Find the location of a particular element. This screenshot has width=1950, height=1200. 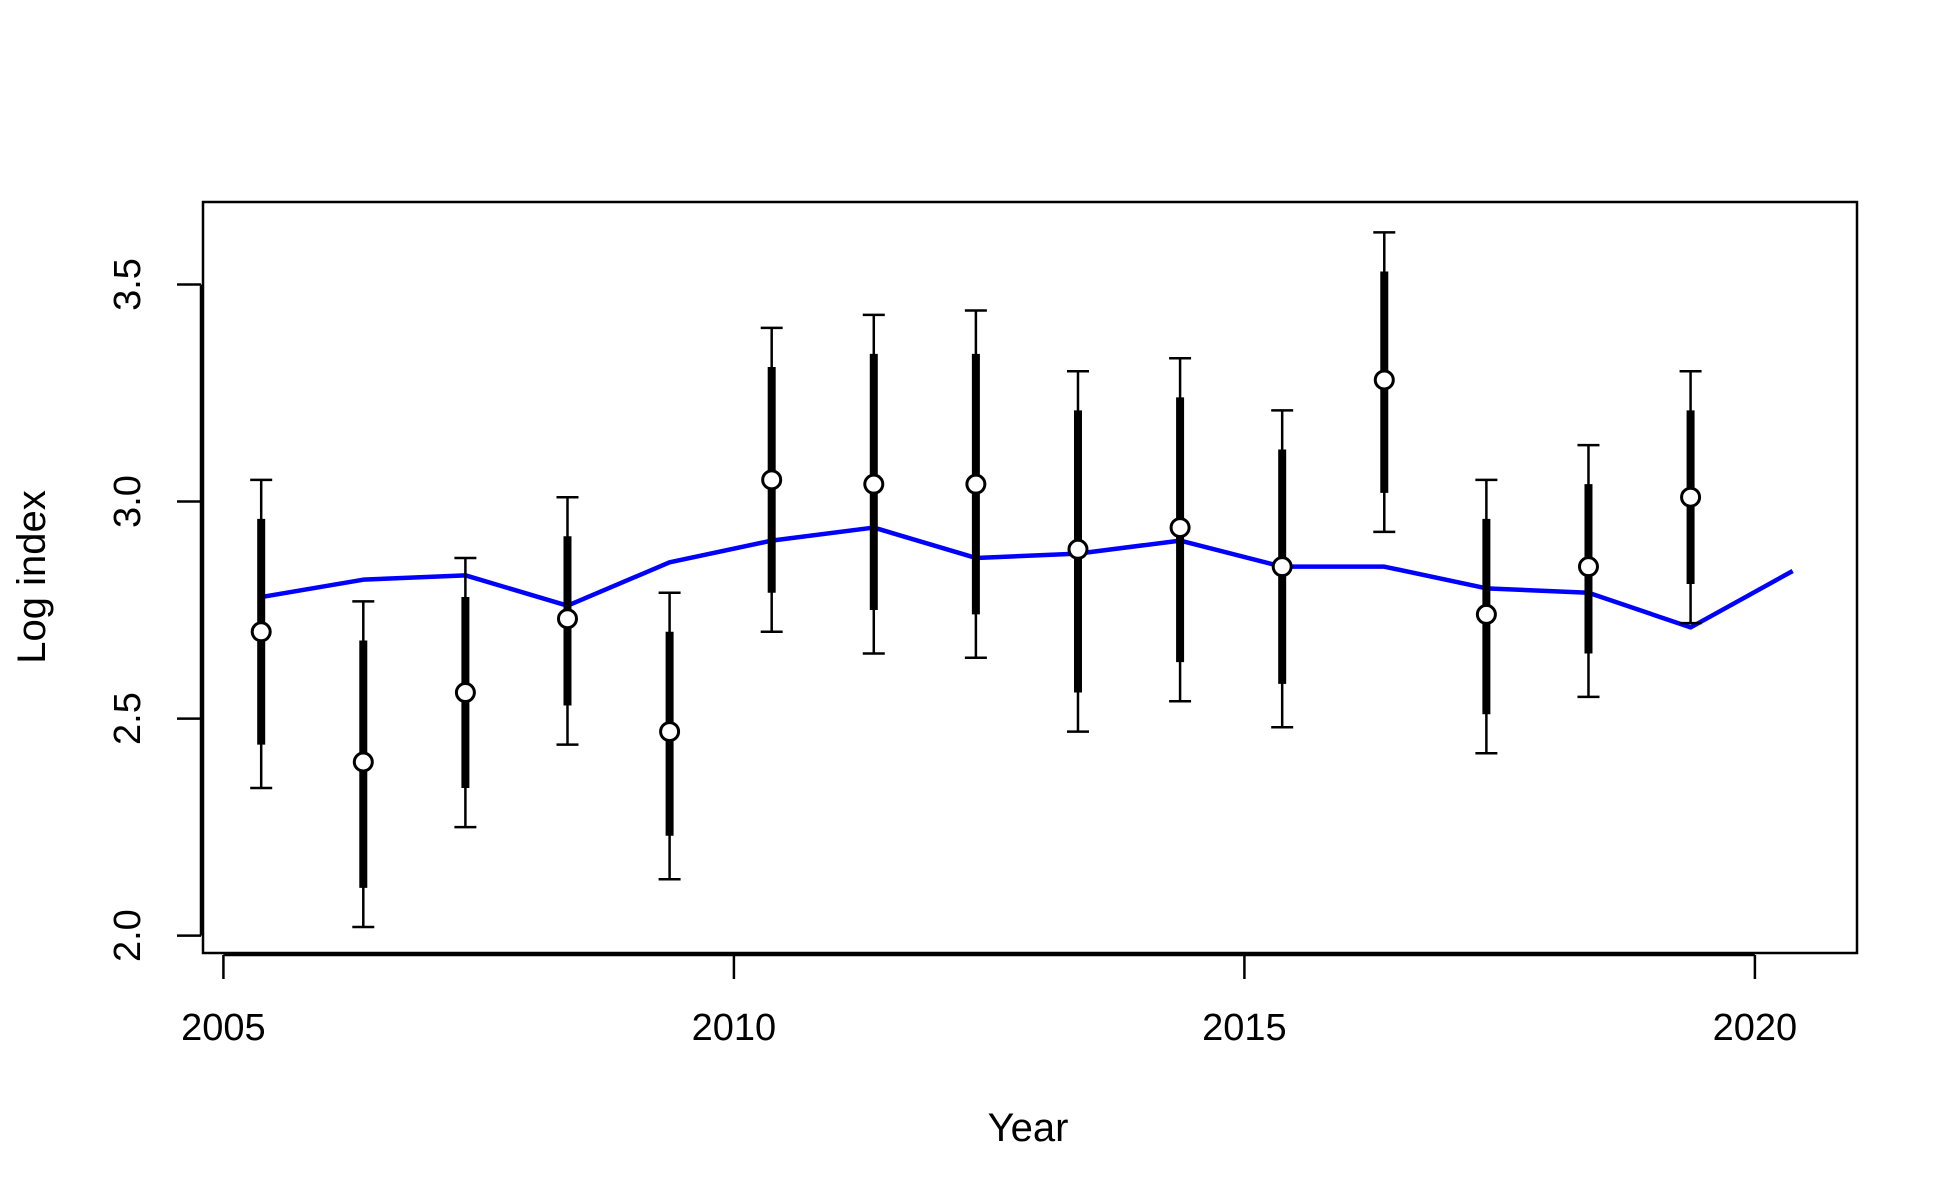

y-tick-label: 3.0 is located at coordinates (128, 501).